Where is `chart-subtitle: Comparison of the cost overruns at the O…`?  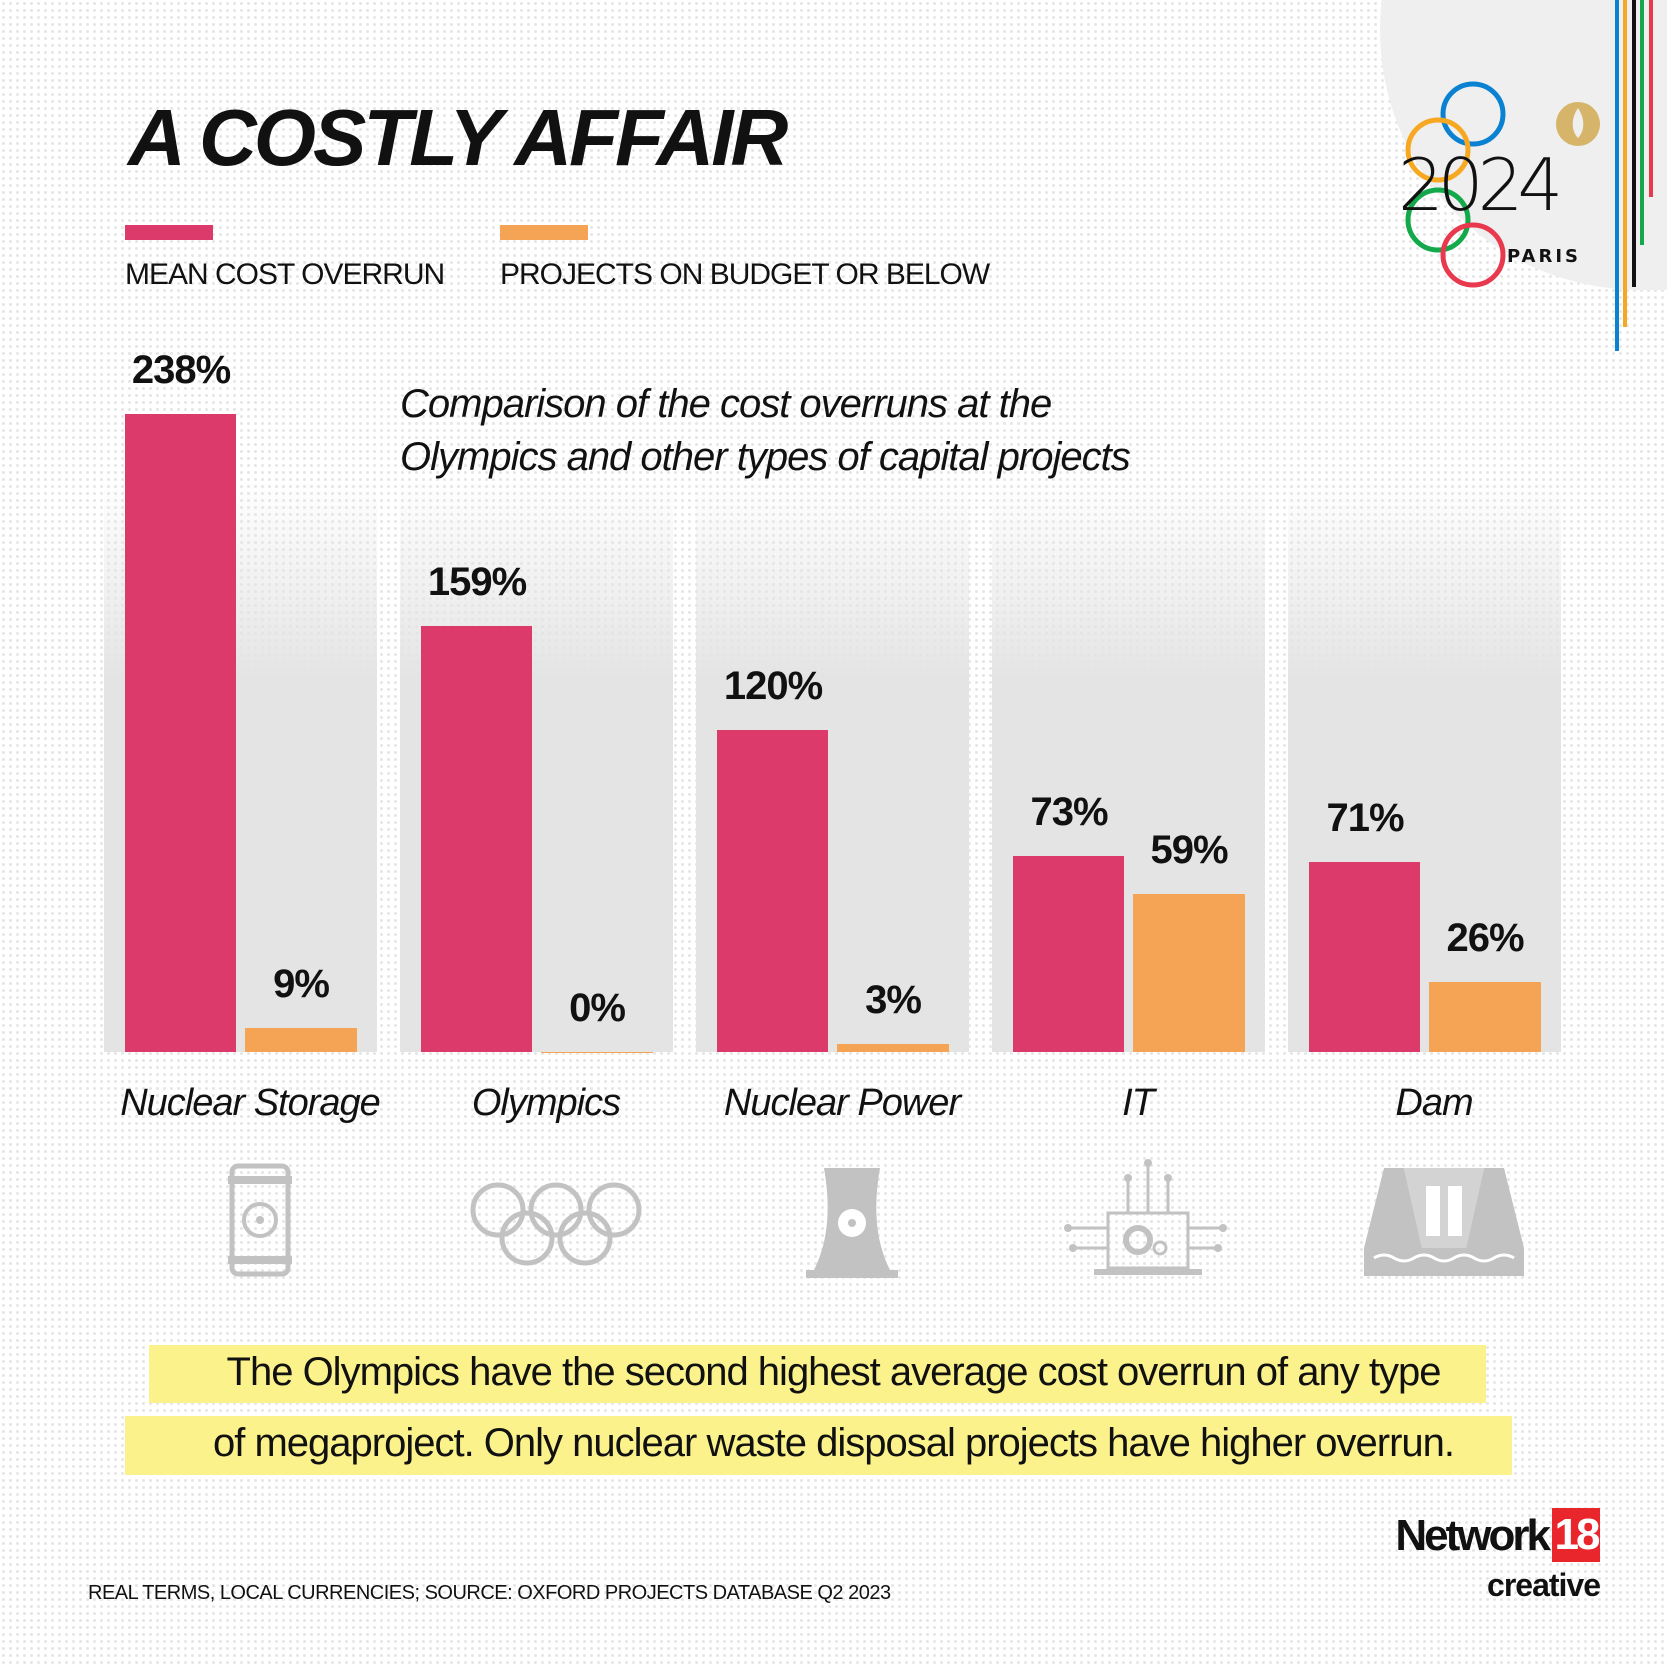
chart-subtitle: Comparison of the cost overruns at the O… is located at coordinates (765, 430).